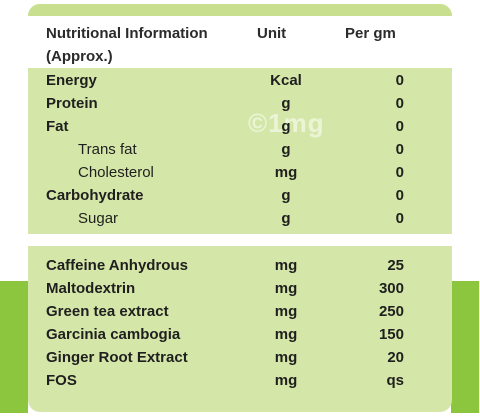 This screenshot has width=480, height=417. What do you see at coordinates (391, 311) in the screenshot?
I see `row-value: 250` at bounding box center [391, 311].